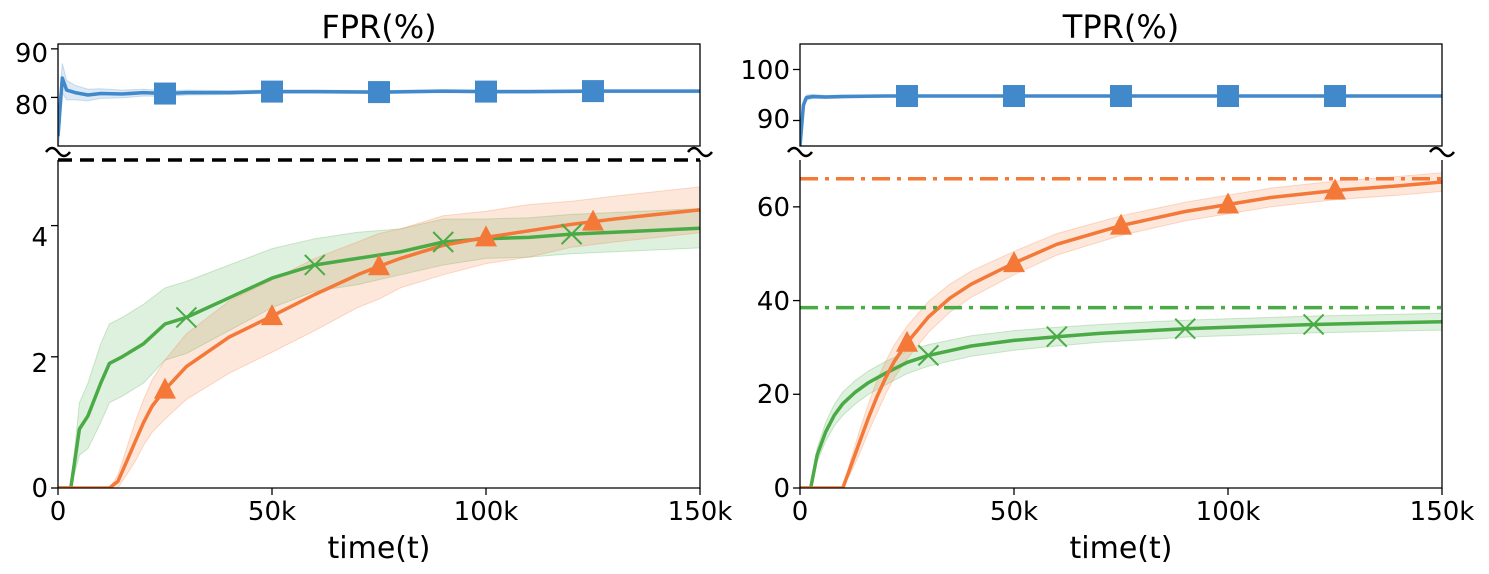 Image resolution: width=1489 pixels, height=574 pixels. What do you see at coordinates (379, 152) in the screenshot?
I see `fpr-axis-break-marks` at bounding box center [379, 152].